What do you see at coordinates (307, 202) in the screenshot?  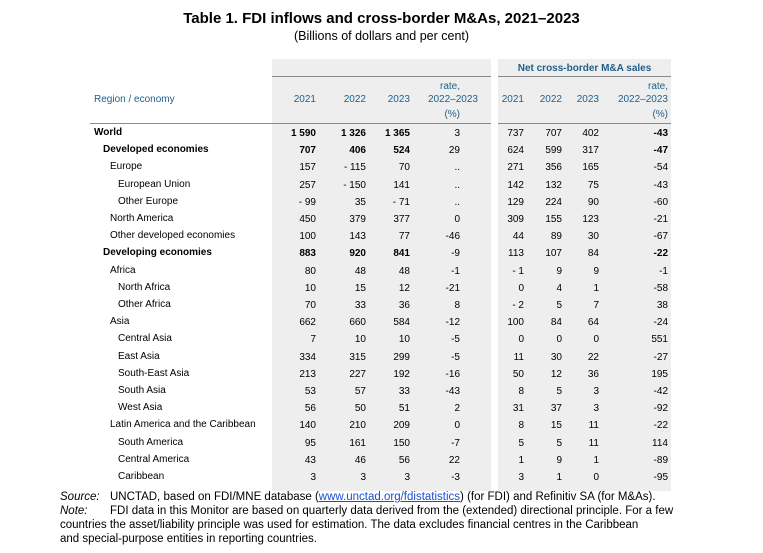 I see `fdi-cell: - 99` at bounding box center [307, 202].